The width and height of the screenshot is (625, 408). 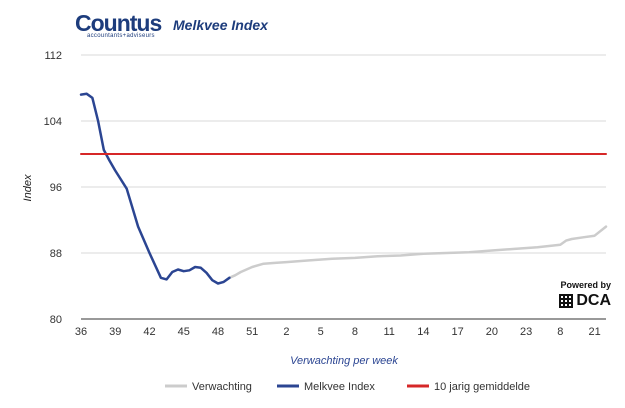 What do you see at coordinates (566, 301) in the screenshot?
I see `dca-logo-icon` at bounding box center [566, 301].